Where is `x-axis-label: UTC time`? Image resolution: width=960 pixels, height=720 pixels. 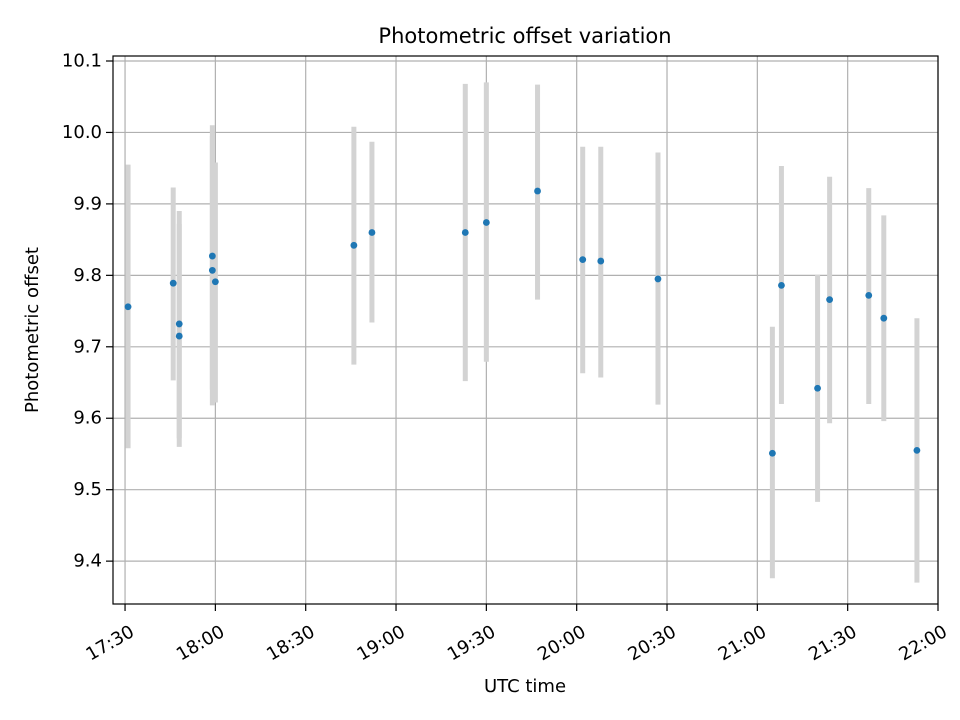
x-axis-label: UTC time is located at coordinates (525, 686).